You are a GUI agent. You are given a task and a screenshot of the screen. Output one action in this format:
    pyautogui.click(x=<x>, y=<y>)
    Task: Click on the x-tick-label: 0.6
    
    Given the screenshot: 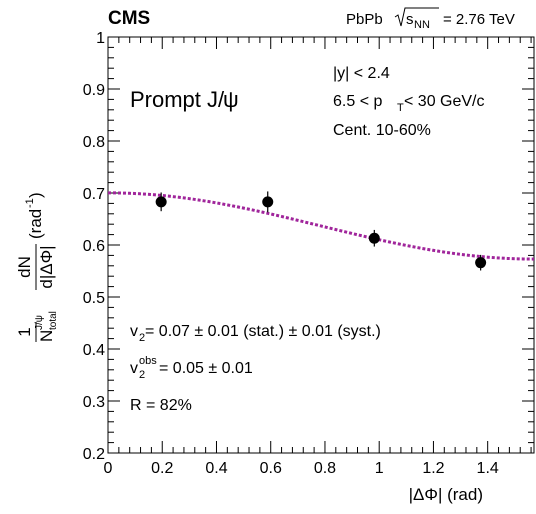 What is the action you would take?
    pyautogui.click(x=271, y=468)
    